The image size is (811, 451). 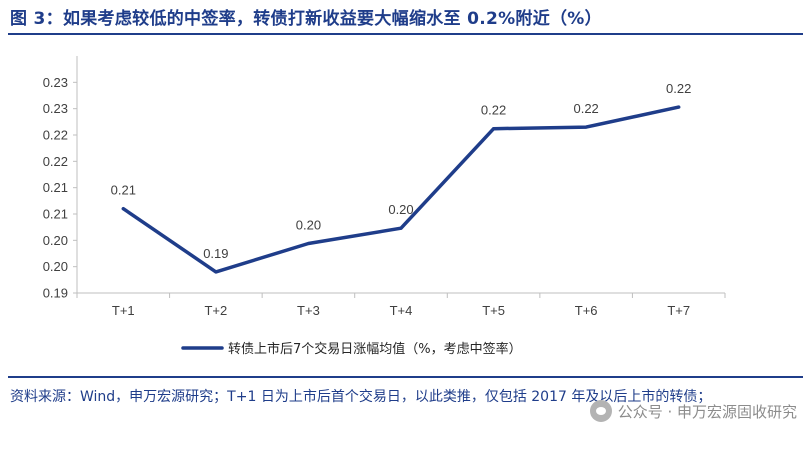 What do you see at coordinates (707, 411) in the screenshot?
I see `watermark-text: 公众号 · 申万宏源固收研究` at bounding box center [707, 411].